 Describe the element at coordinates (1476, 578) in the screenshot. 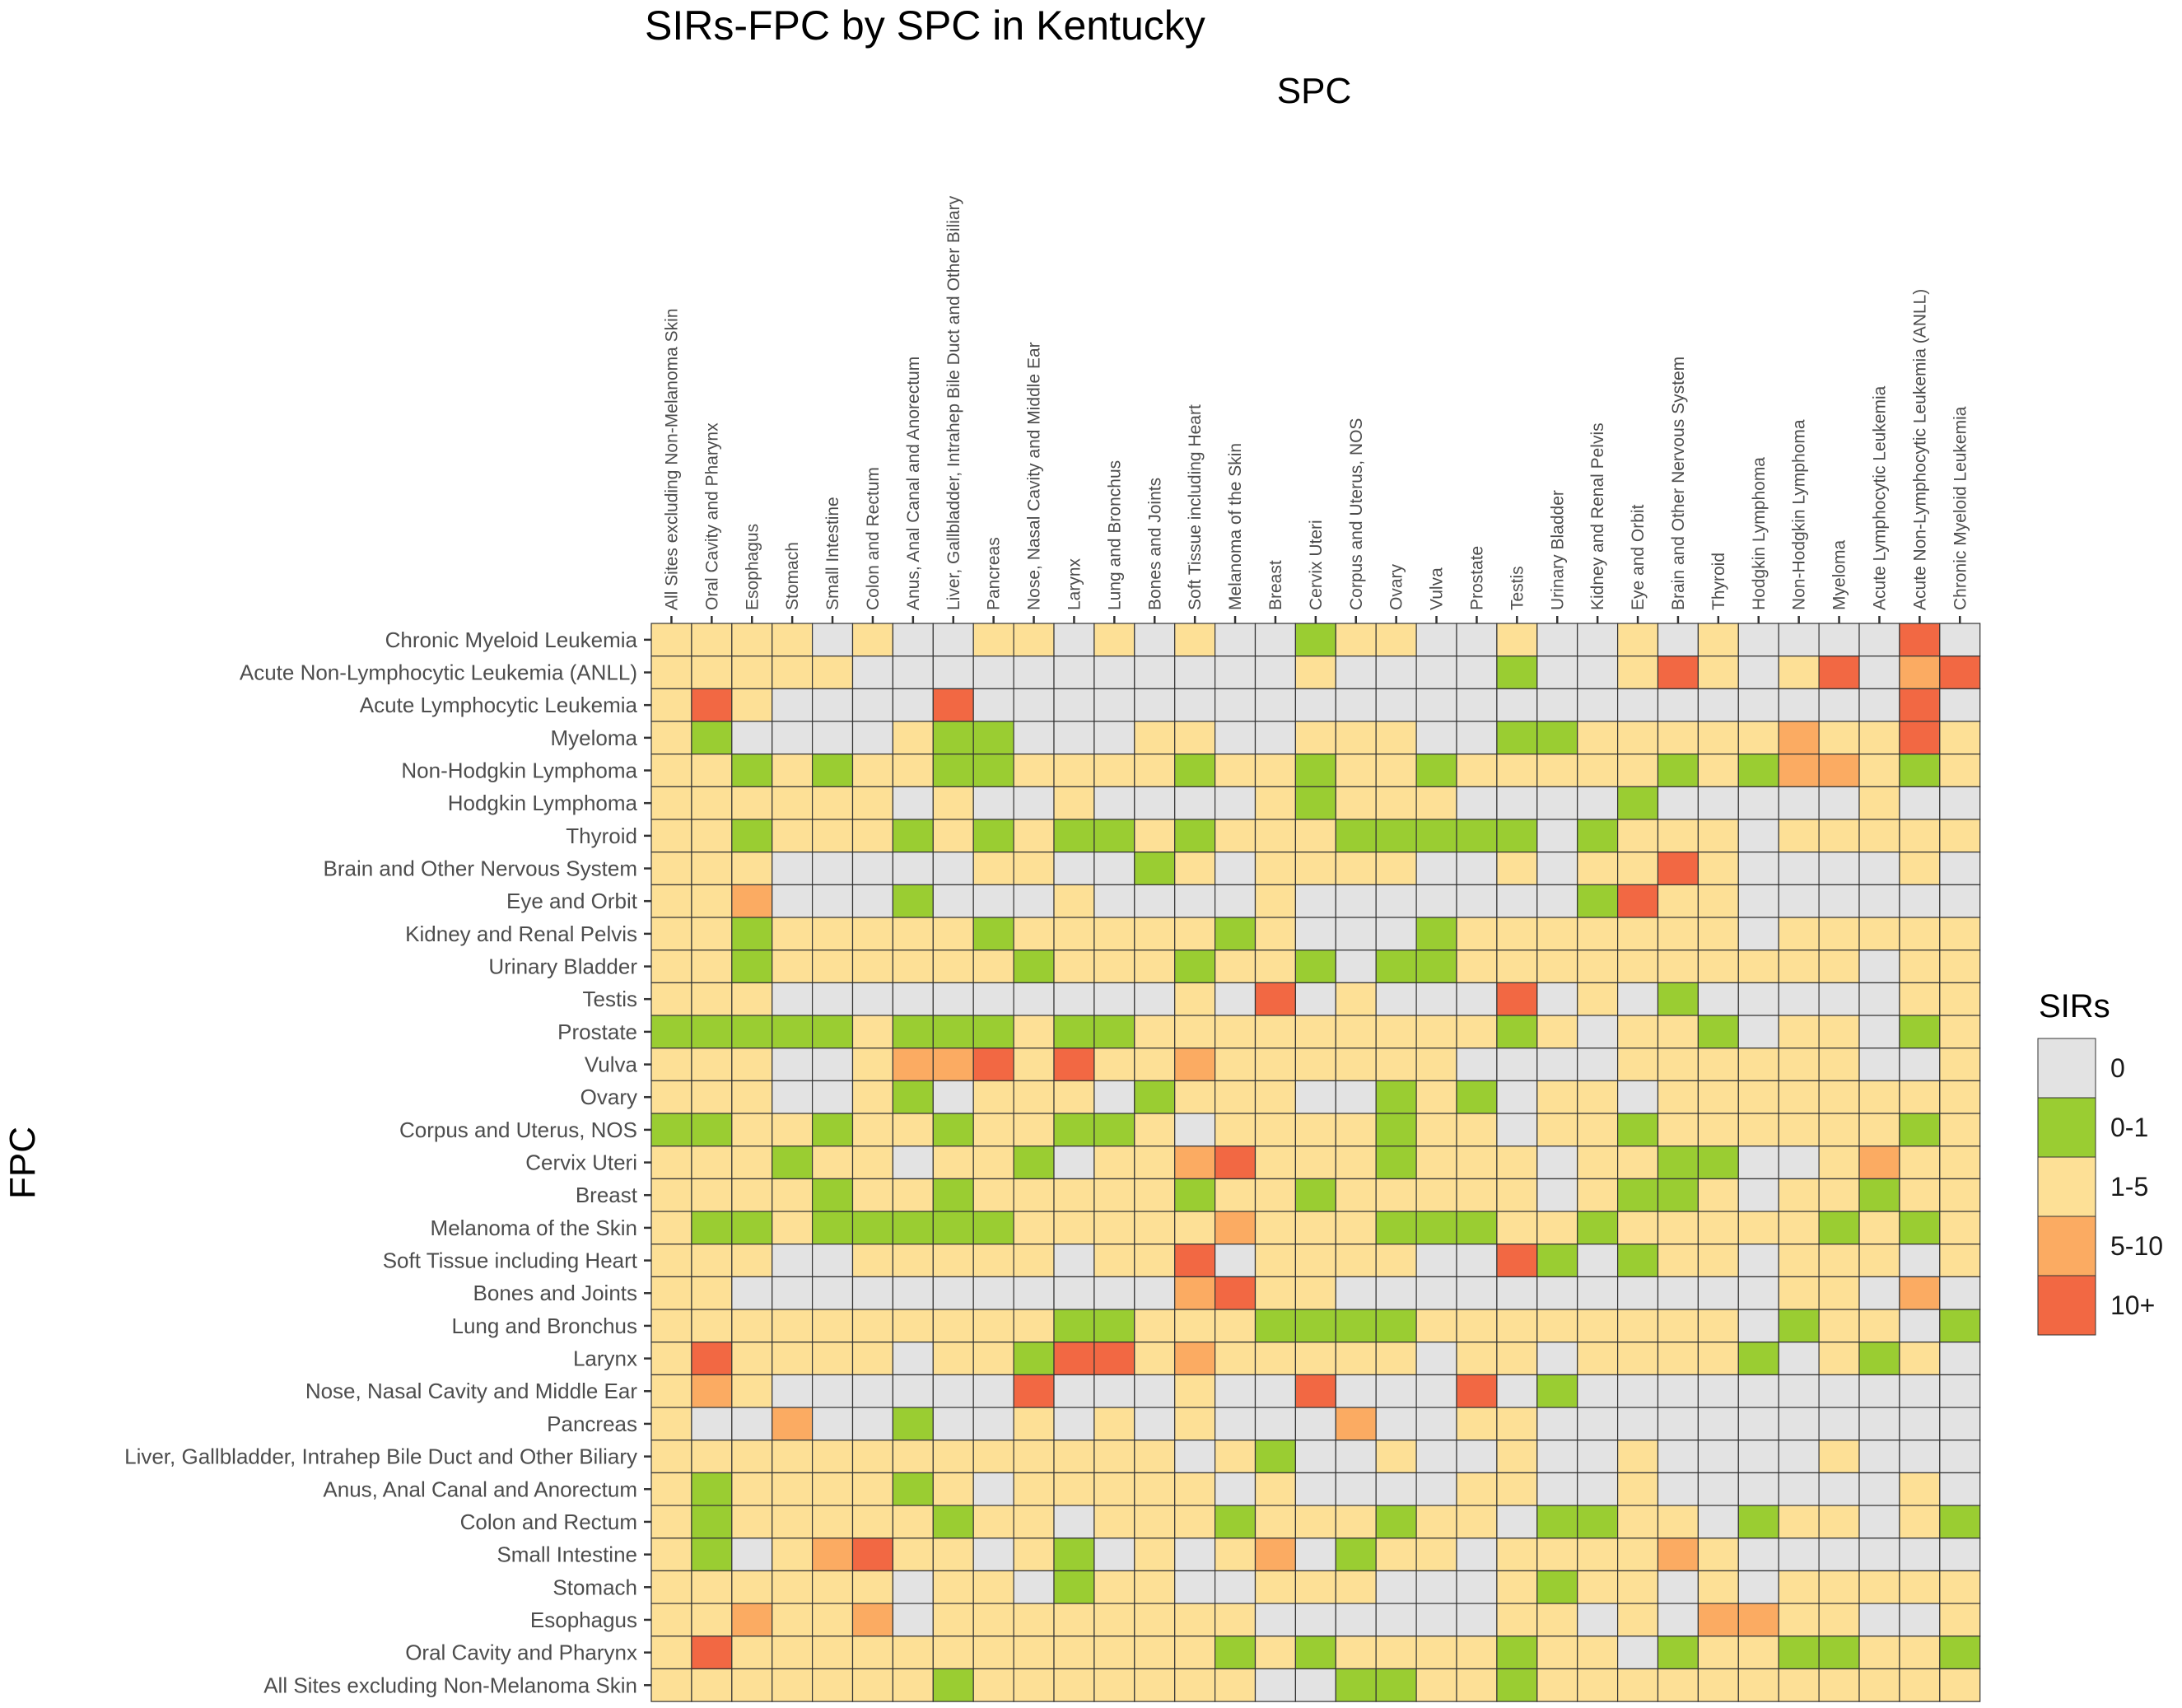

I see `x-tick-label: Prostate` at that location.